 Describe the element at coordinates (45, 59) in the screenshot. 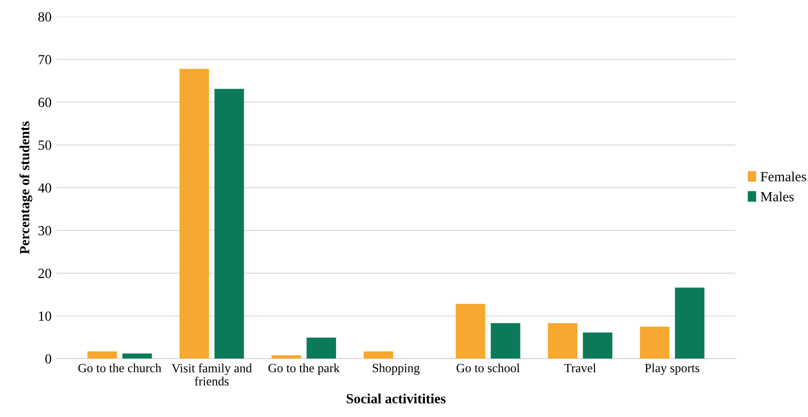

I see `y-tick-label: 70` at that location.